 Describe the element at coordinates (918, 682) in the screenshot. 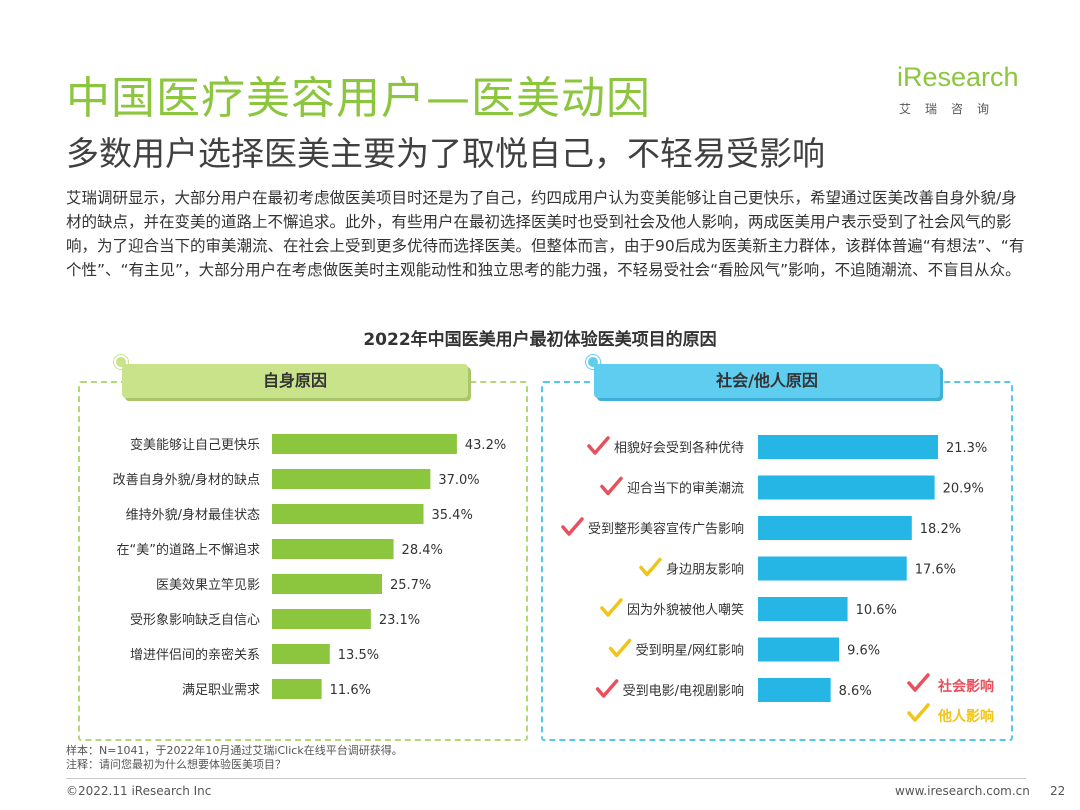

I see `legend-check-icon-social` at that location.